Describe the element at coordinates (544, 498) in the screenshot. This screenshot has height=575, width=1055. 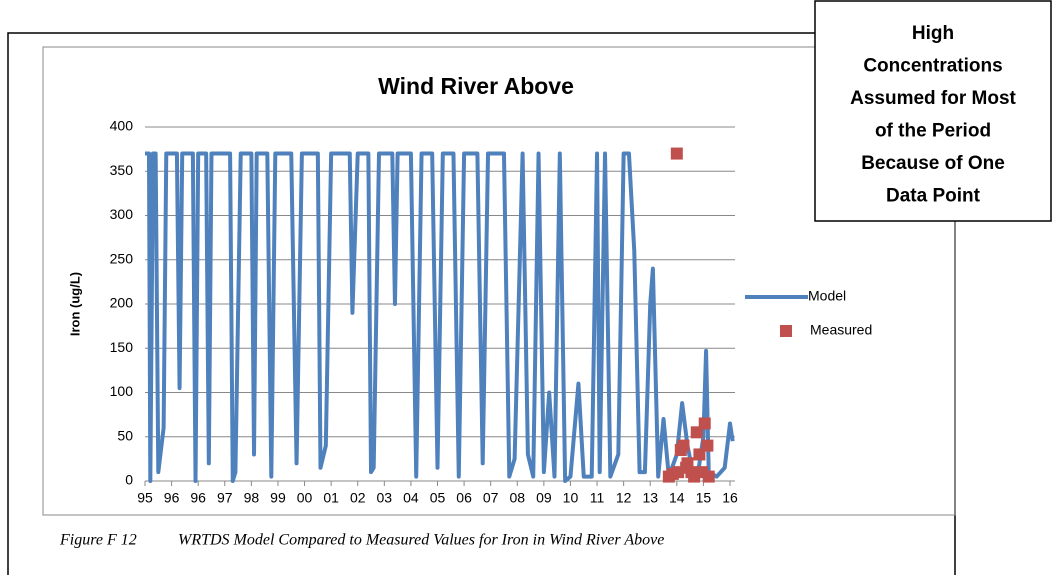
I see `x-tick-label: 09` at that location.